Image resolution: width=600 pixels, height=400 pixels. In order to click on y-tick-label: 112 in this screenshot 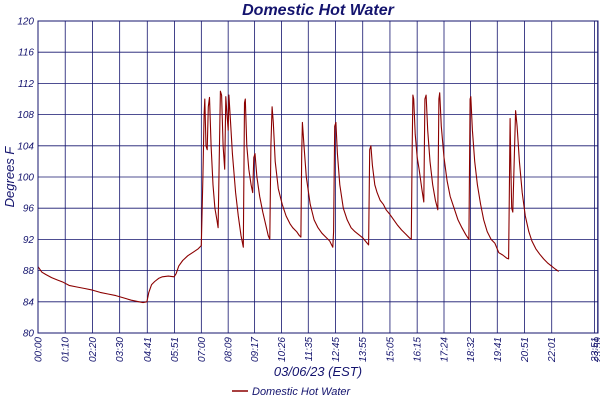, I will do `click(26, 84)`.